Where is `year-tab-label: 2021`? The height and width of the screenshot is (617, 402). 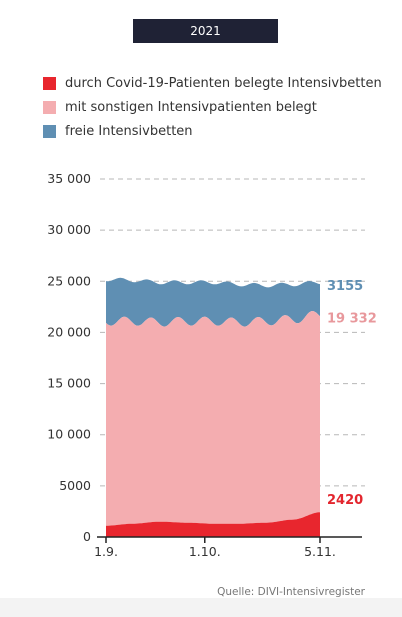 year-tab-label: 2021 is located at coordinates (205, 31).